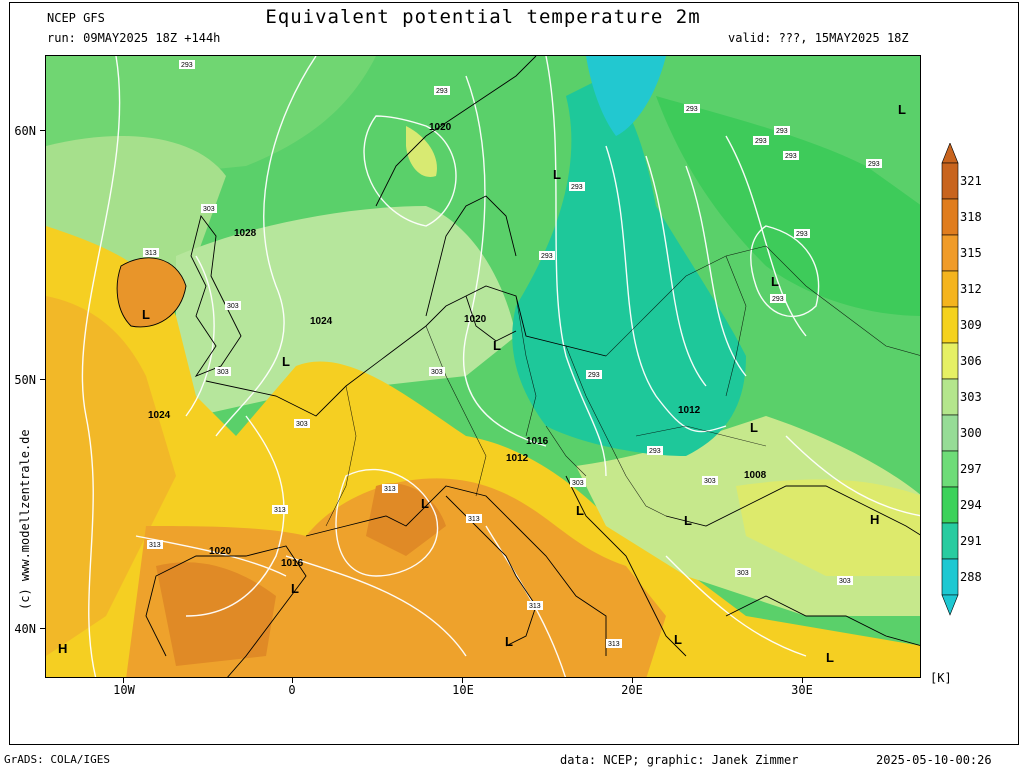 This screenshot has height=768, width=1024. What do you see at coordinates (971, 433) in the screenshot?
I see `colorbar-label: 300` at bounding box center [971, 433].